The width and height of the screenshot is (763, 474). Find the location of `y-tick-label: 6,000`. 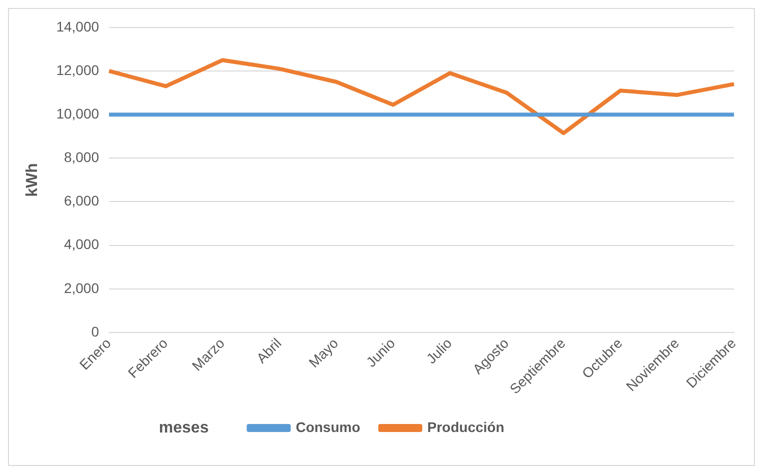

y-tick-label: 6,000 is located at coordinates (82, 200).